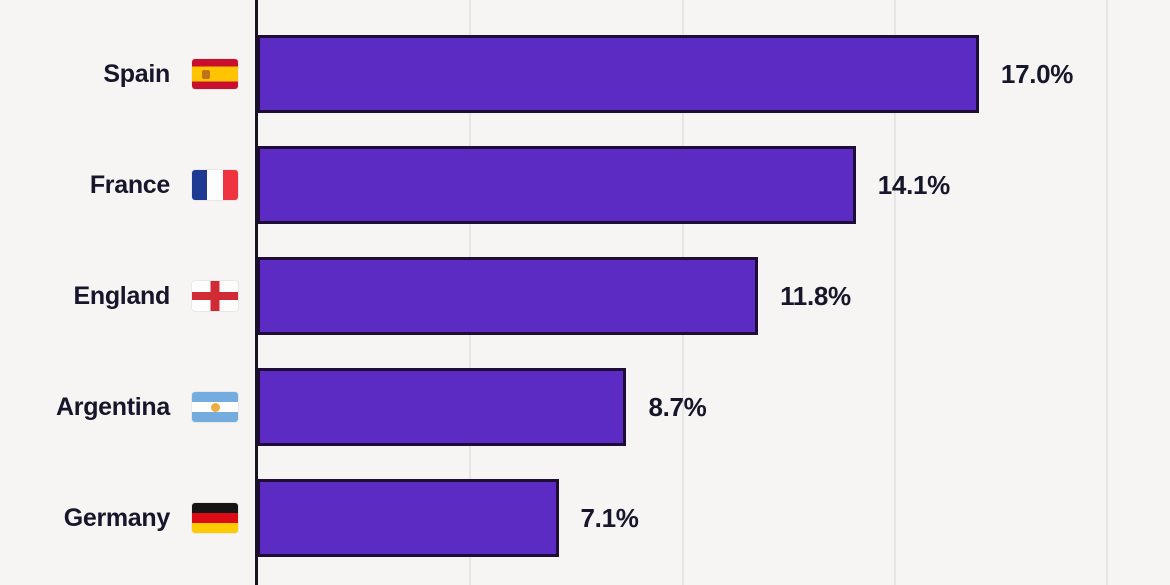  What do you see at coordinates (677, 407) in the screenshot?
I see `value-label: 8.7%` at bounding box center [677, 407].